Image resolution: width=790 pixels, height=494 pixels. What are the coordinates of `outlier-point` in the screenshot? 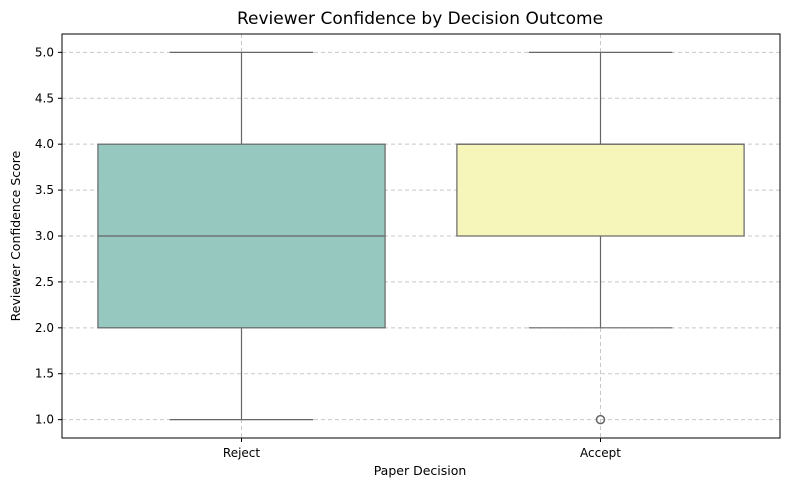 It's located at (600, 419).